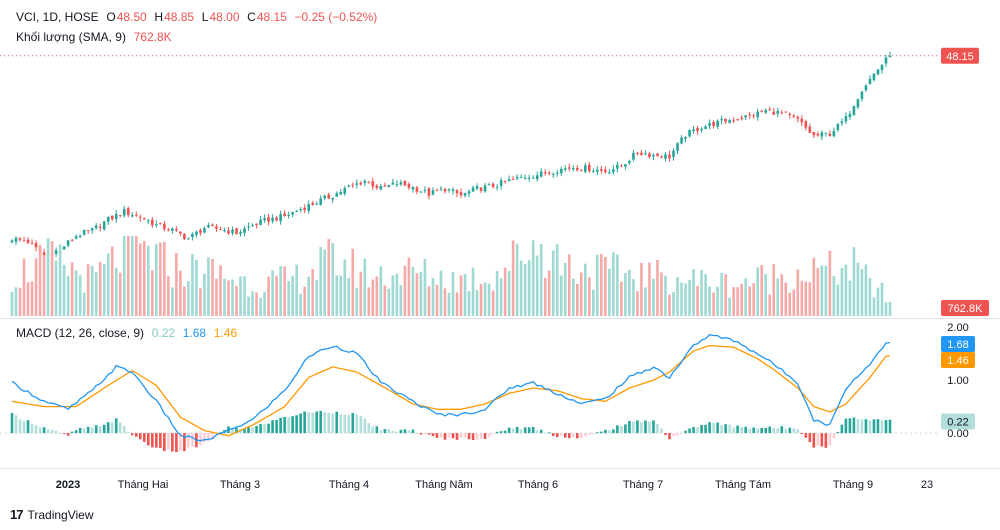  What do you see at coordinates (71, 37) in the screenshot?
I see `volume-label: Khối lượng (SMA, 9)` at bounding box center [71, 37].